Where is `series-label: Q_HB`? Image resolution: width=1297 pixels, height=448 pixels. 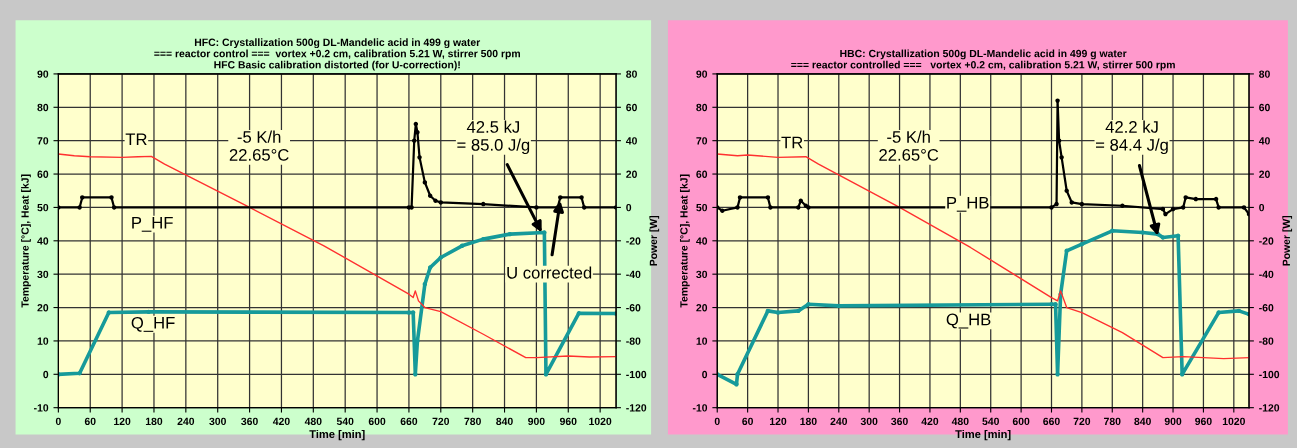
series-label: Q_HB is located at coordinates (968, 321).